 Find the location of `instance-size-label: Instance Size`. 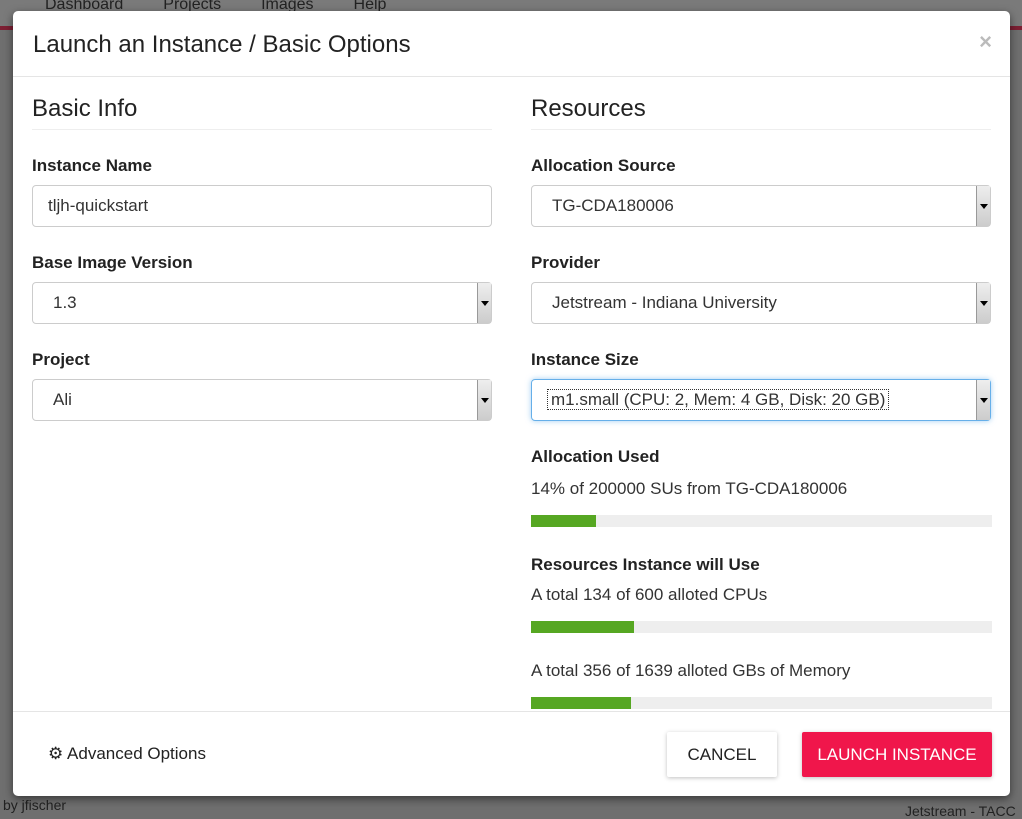

instance-size-label: Instance Size is located at coordinates (585, 359).